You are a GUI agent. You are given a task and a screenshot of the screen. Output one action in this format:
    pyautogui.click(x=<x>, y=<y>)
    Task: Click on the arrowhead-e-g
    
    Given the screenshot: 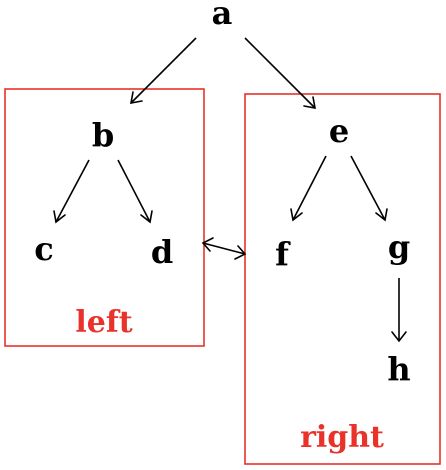 What is the action you would take?
    pyautogui.click(x=381, y=215)
    